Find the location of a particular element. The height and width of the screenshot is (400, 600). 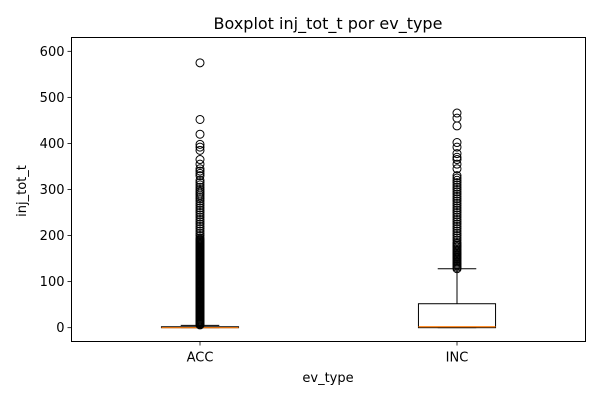

y-tick-label: 200 is located at coordinates (52, 236).